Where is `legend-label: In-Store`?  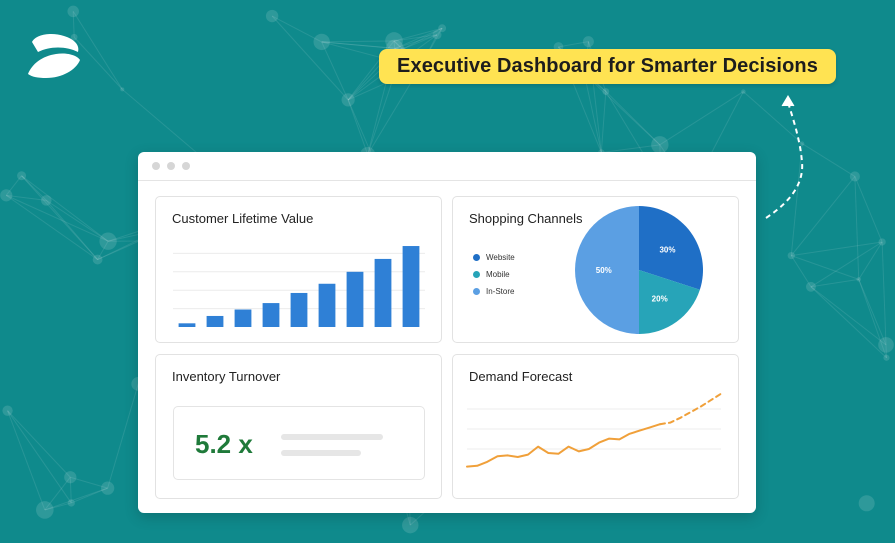
legend-label: In-Store is located at coordinates (500, 291).